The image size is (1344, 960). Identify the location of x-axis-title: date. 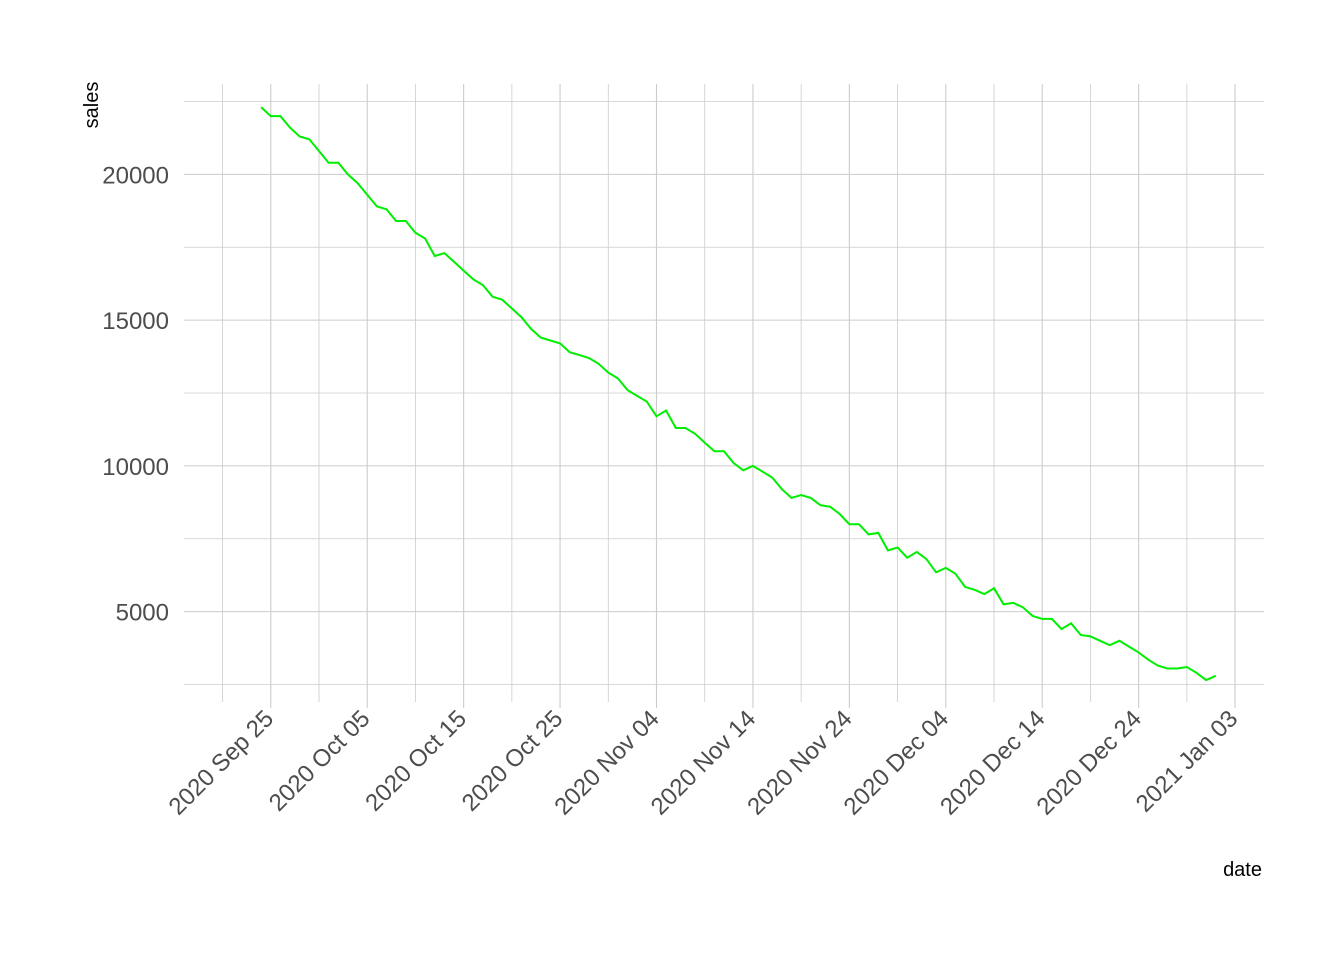
(1242, 870).